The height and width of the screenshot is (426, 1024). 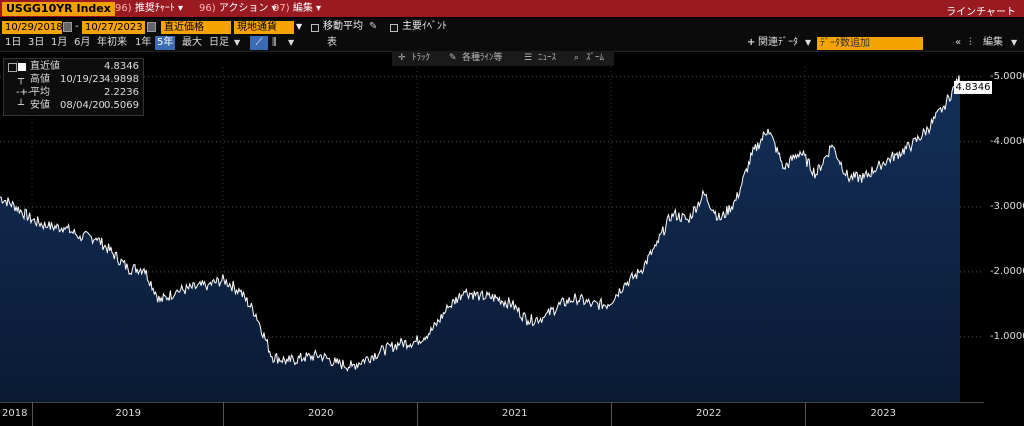 What do you see at coordinates (402, 58) in the screenshot?
I see `crosshair-icon: ✛` at bounding box center [402, 58].